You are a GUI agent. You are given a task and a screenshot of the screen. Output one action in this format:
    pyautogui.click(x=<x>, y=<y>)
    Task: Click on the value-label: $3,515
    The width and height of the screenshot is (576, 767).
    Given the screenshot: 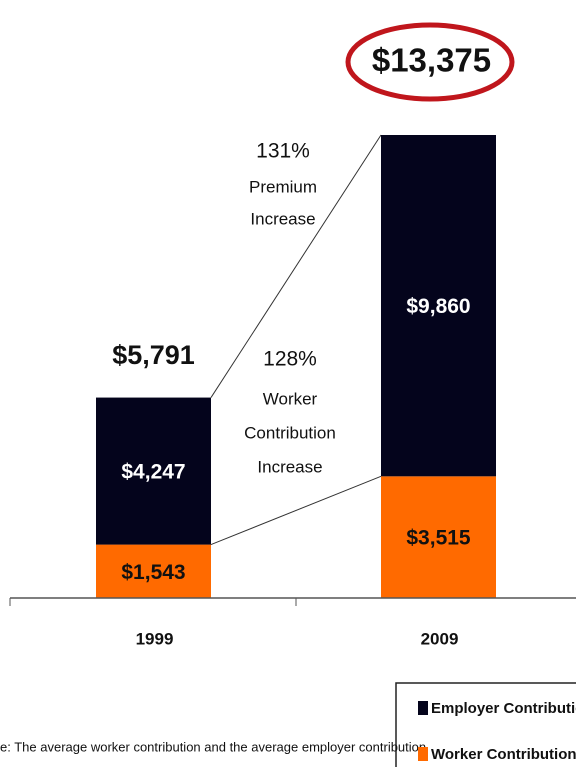 What is the action you would take?
    pyautogui.click(x=438, y=538)
    